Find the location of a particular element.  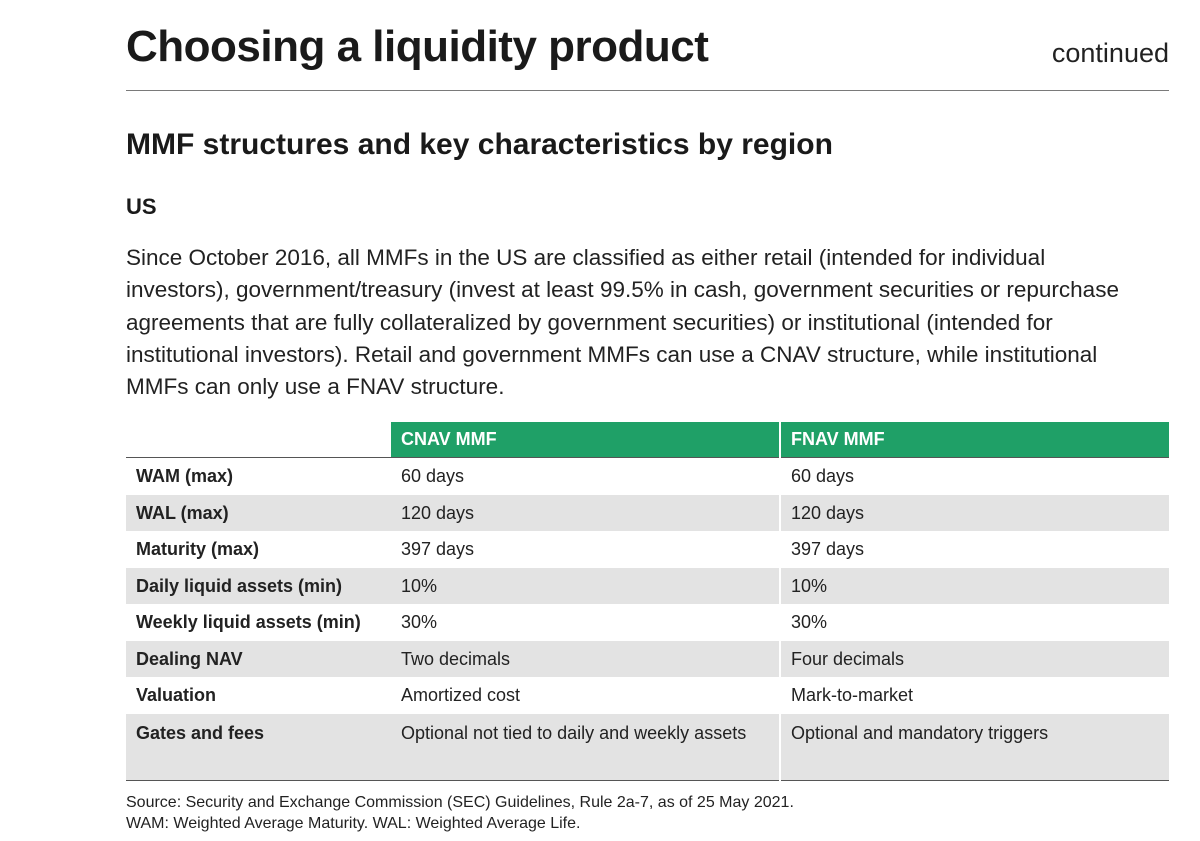

fnav-value: Mark-to-market is located at coordinates (974, 695).